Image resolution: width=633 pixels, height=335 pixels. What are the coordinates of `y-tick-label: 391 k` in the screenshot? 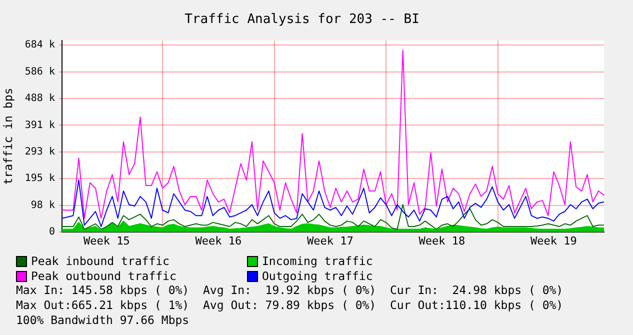 It's located at (39, 125).